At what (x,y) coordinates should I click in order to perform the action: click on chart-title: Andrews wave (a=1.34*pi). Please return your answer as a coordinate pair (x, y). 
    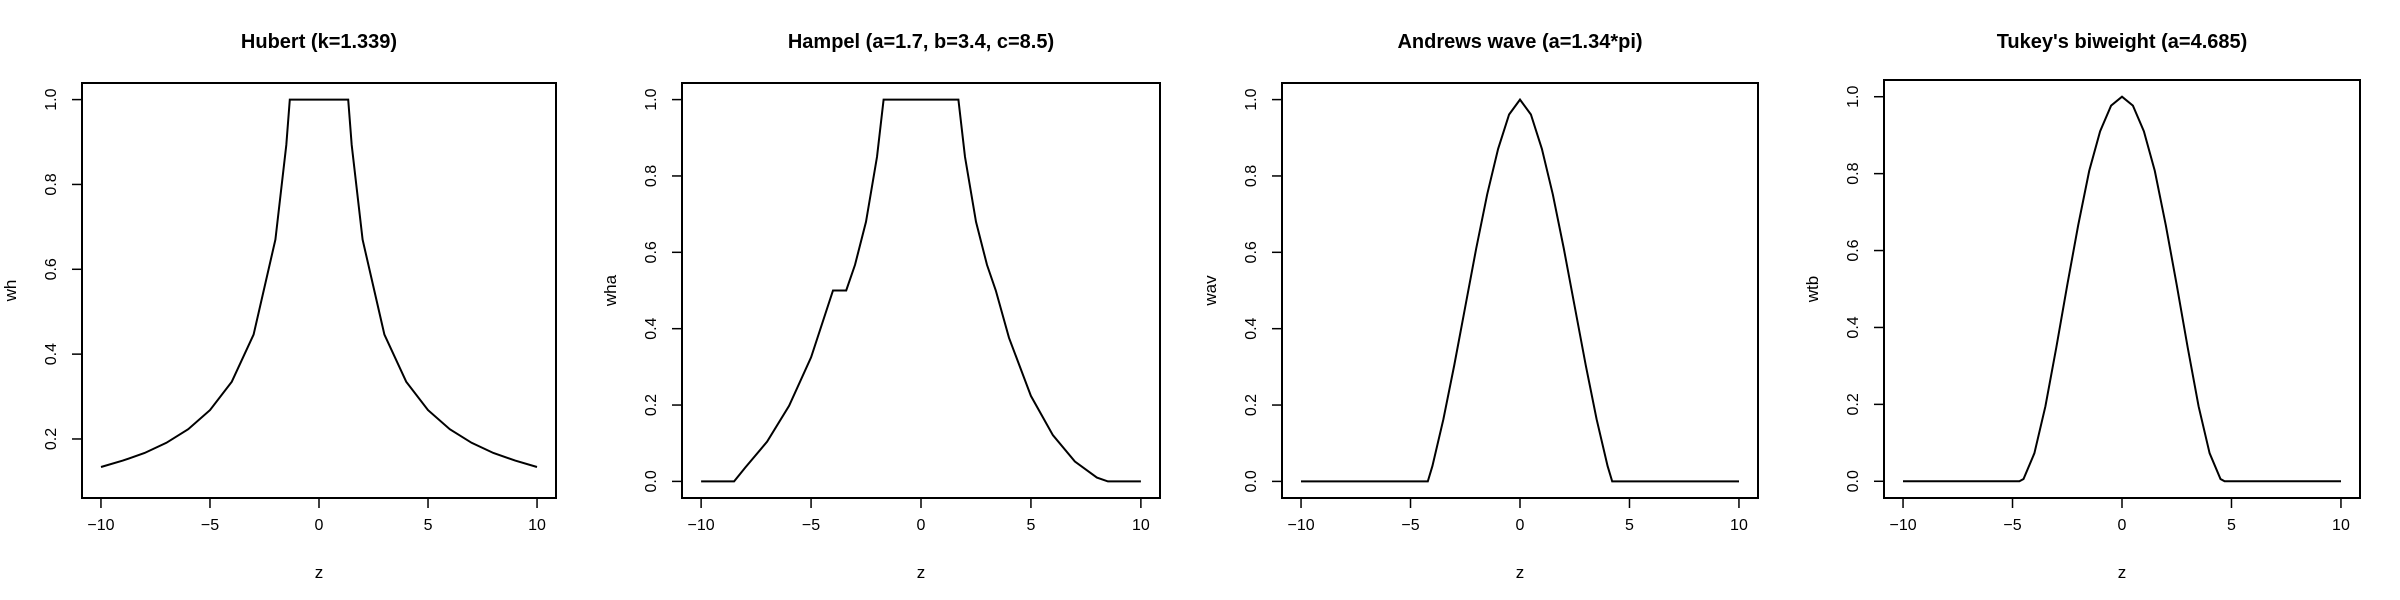
    Looking at the image, I should click on (1519, 42).